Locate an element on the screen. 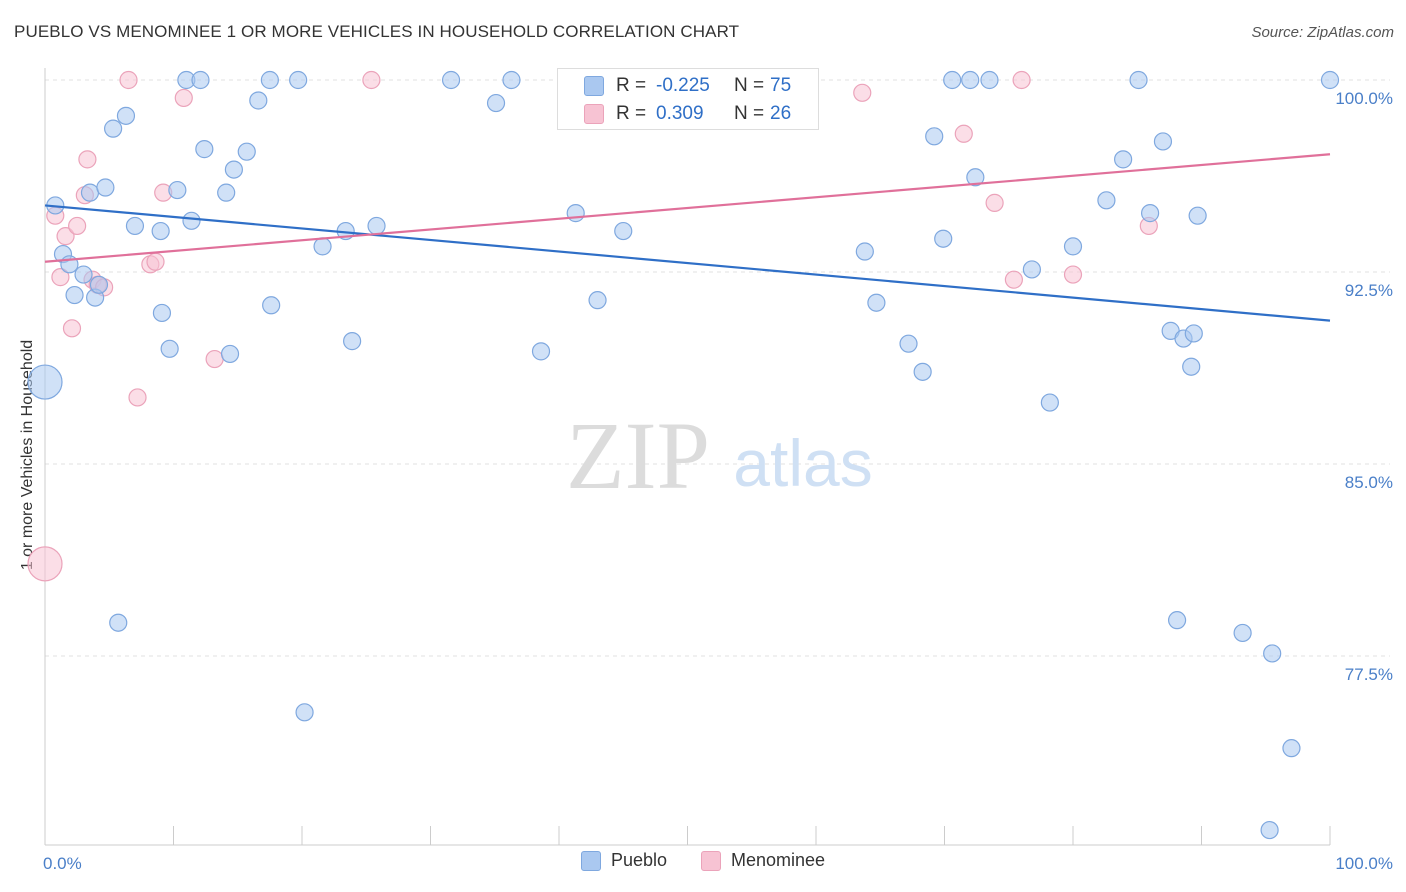 The width and height of the screenshot is (1406, 892). stats-row-pueblo: R = -0.225 N = 75 is located at coordinates (687, 86).